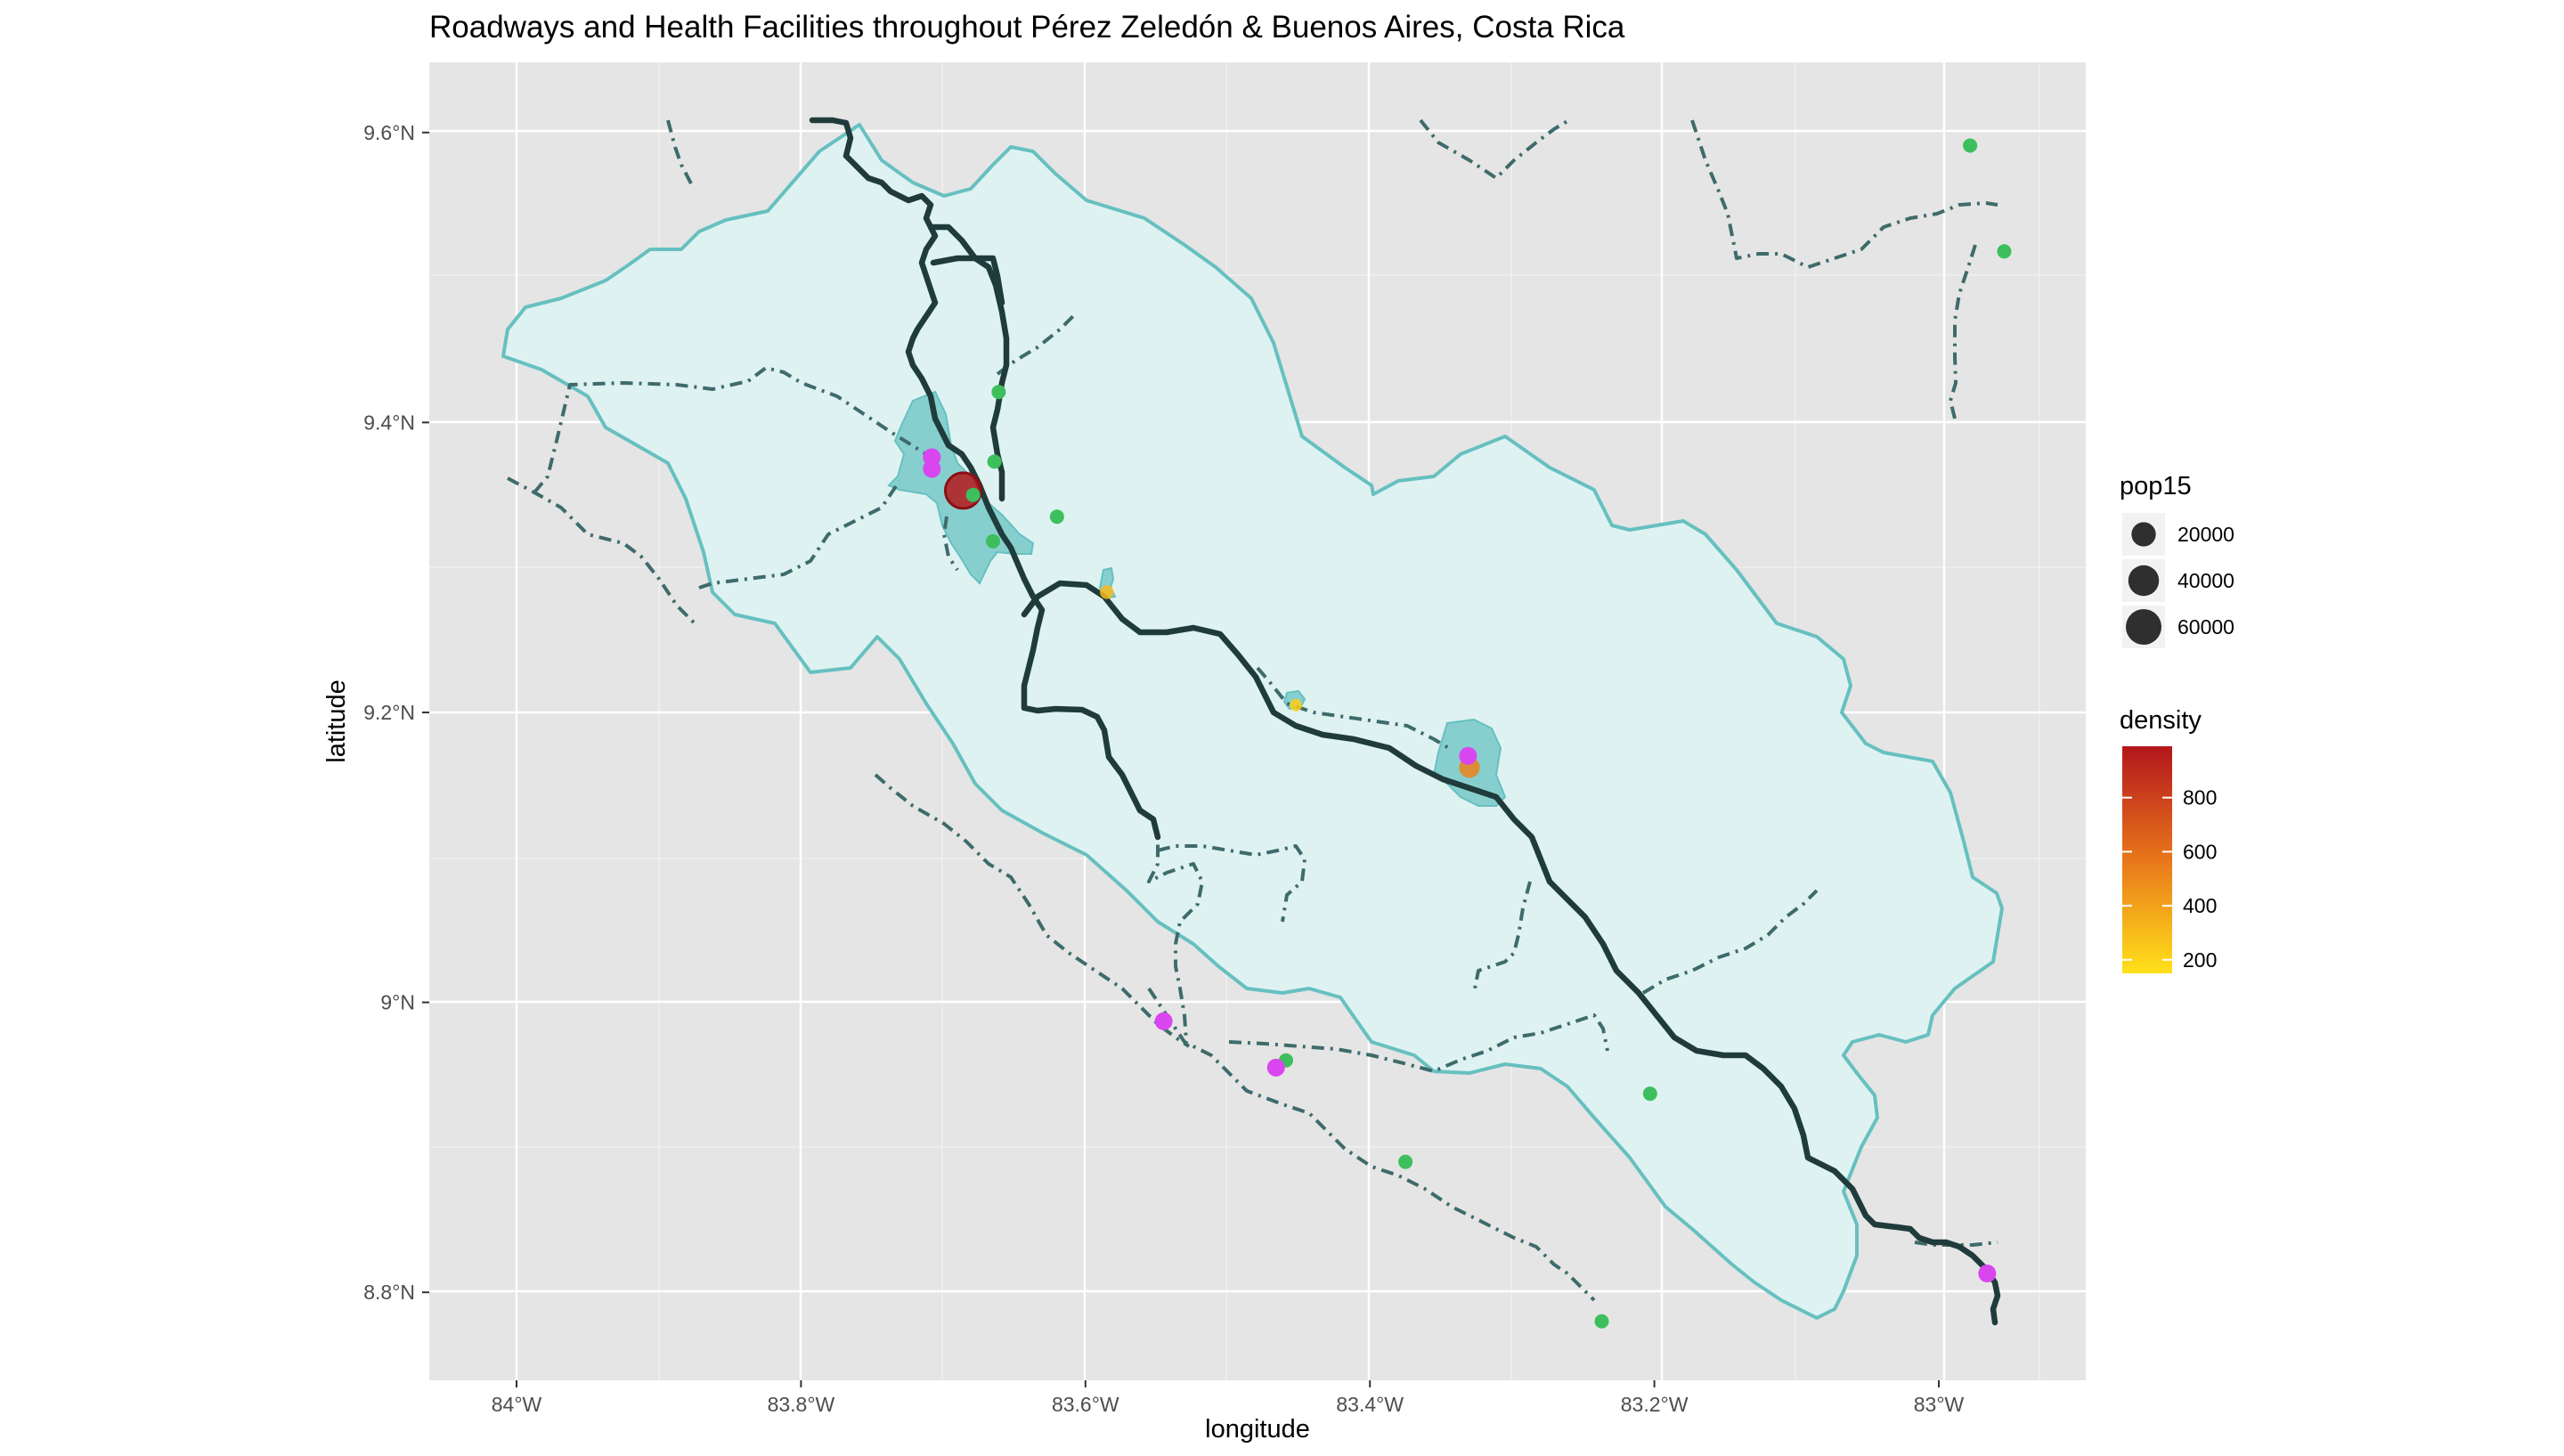 This screenshot has width=2564, height=1456. Describe the element at coordinates (2177, 560) in the screenshot. I see `legend-size: pop15 20000 40000 60000` at that location.